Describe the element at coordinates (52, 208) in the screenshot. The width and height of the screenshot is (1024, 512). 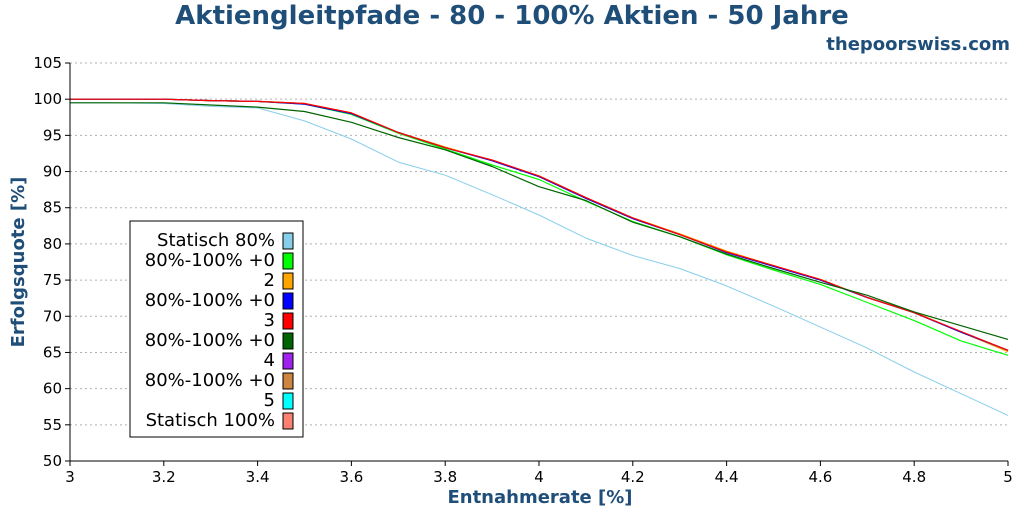
I see `y-tick-label: 85` at that location.